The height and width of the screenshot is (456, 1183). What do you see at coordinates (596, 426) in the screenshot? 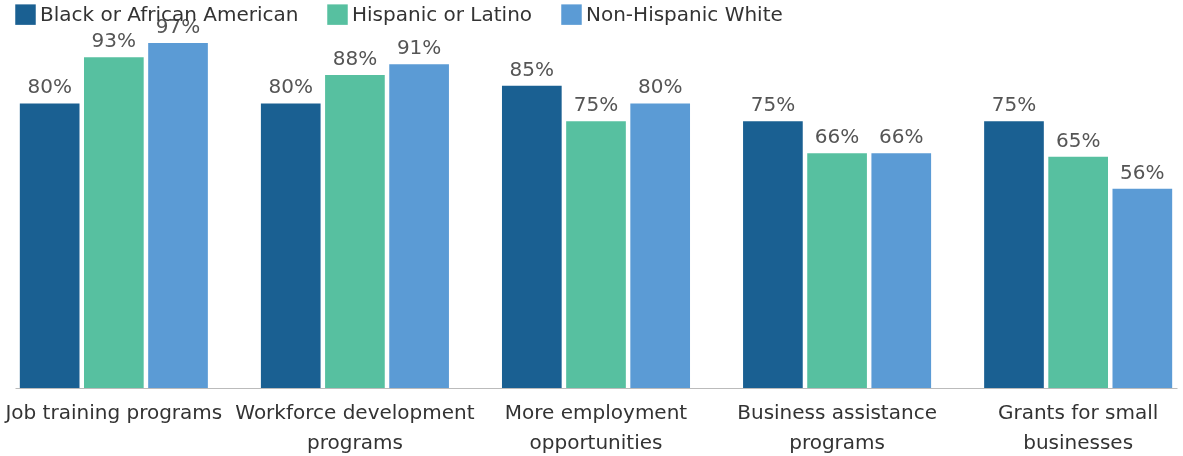
I see `x-tick-label: More employment opportunities` at bounding box center [596, 426].